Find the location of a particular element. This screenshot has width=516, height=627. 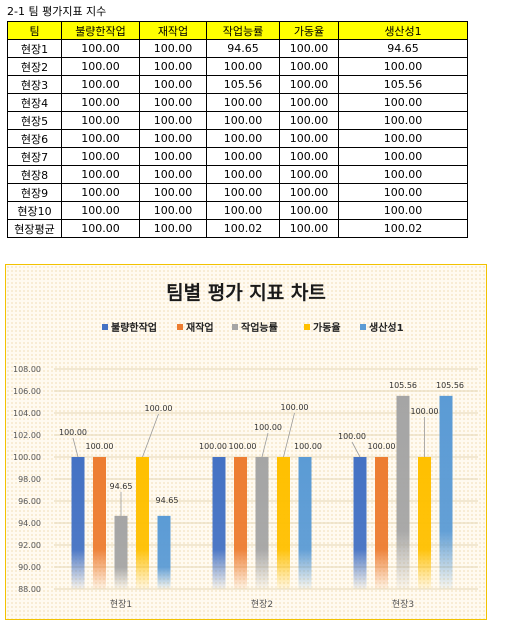

x-category-label: 현장1 is located at coordinates (121, 604).